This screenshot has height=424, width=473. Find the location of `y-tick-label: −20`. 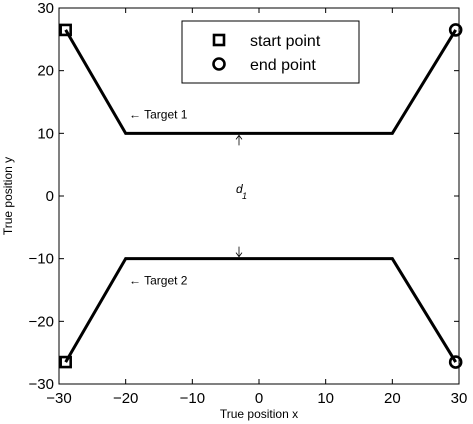

y-tick-label: −20 is located at coordinates (41, 321).